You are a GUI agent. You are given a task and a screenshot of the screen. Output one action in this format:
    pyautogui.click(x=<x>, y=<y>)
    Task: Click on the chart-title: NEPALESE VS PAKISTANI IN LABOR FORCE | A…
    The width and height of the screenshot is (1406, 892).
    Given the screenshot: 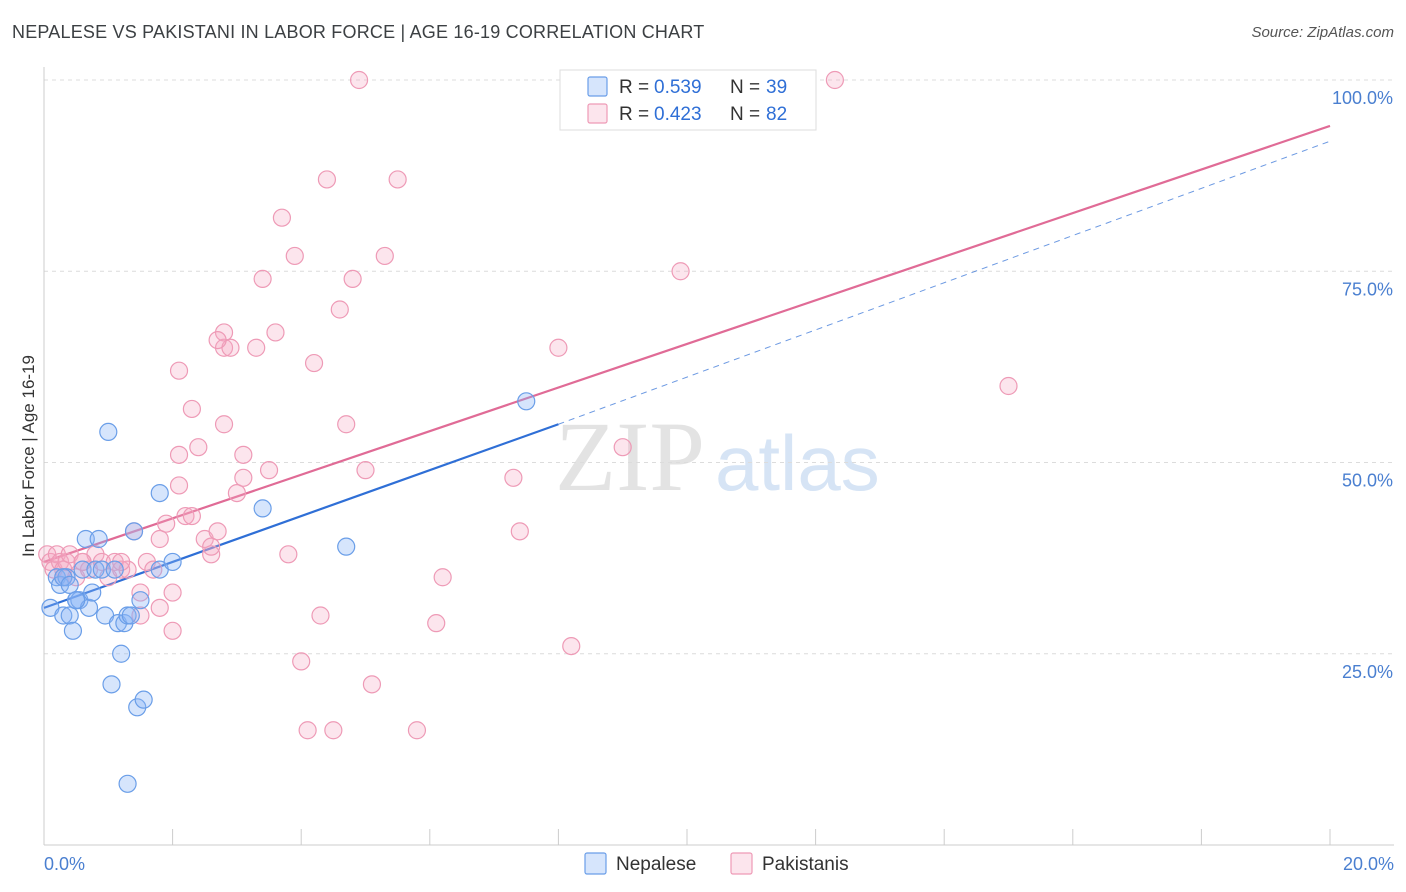 What is the action you would take?
    pyautogui.click(x=358, y=32)
    